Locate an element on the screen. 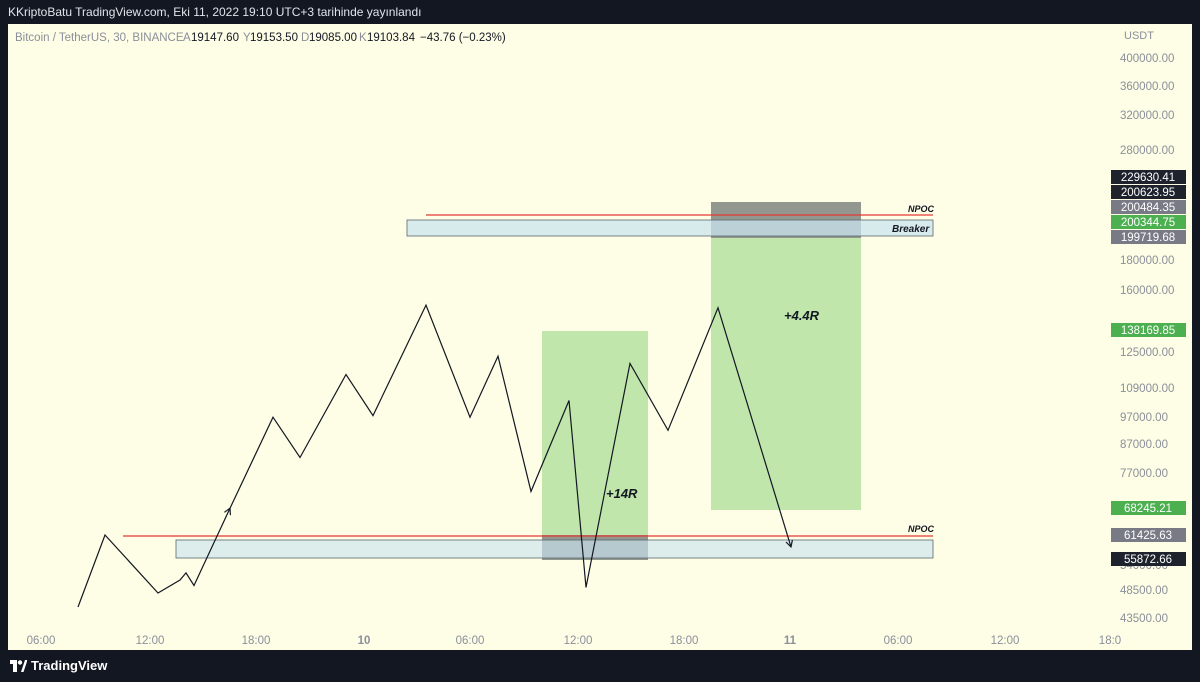 This screenshot has height=682, width=1200. target-box-4-4r is located at coordinates (786, 356).